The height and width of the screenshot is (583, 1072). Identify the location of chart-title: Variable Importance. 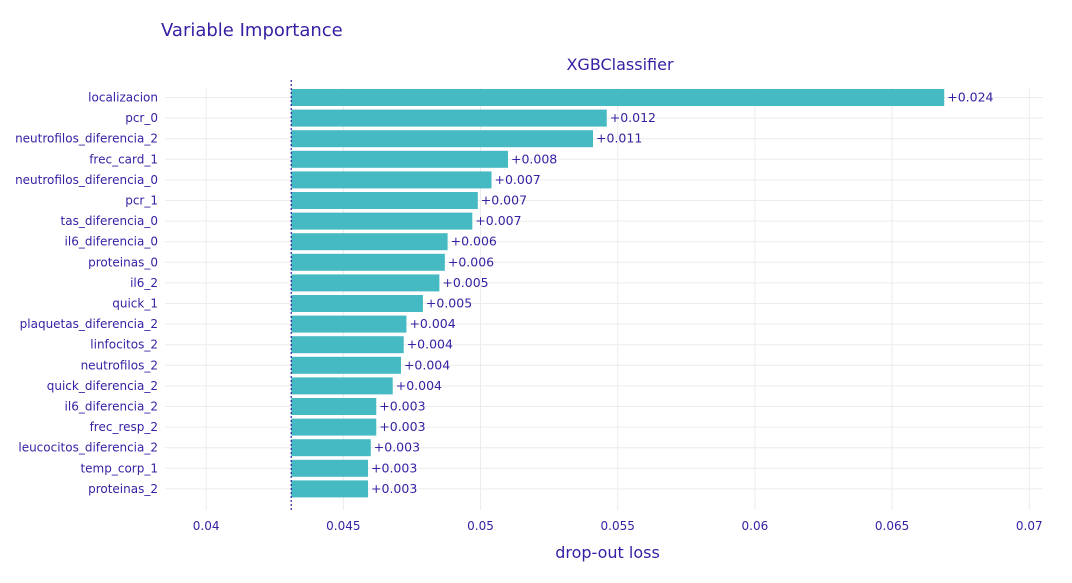
(252, 30).